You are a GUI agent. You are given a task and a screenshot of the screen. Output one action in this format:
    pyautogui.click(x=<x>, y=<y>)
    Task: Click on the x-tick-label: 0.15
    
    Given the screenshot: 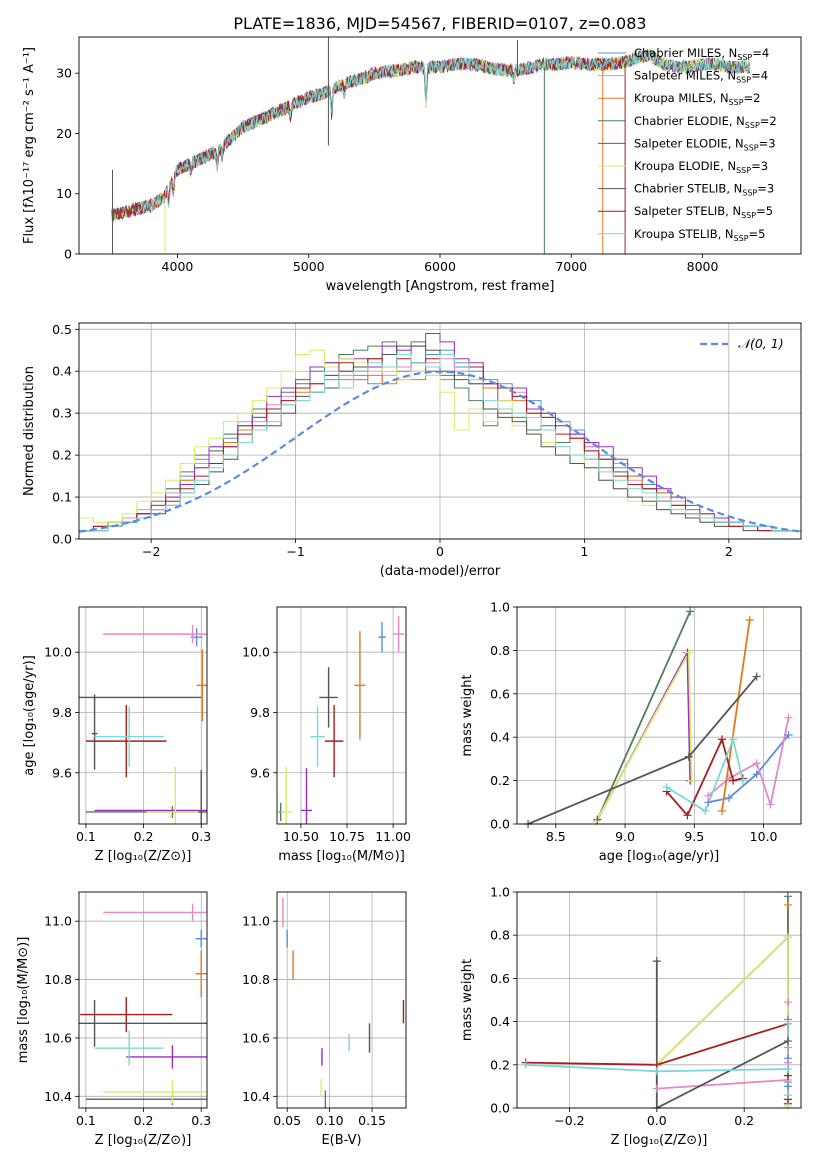 What is the action you would take?
    pyautogui.click(x=372, y=1120)
    